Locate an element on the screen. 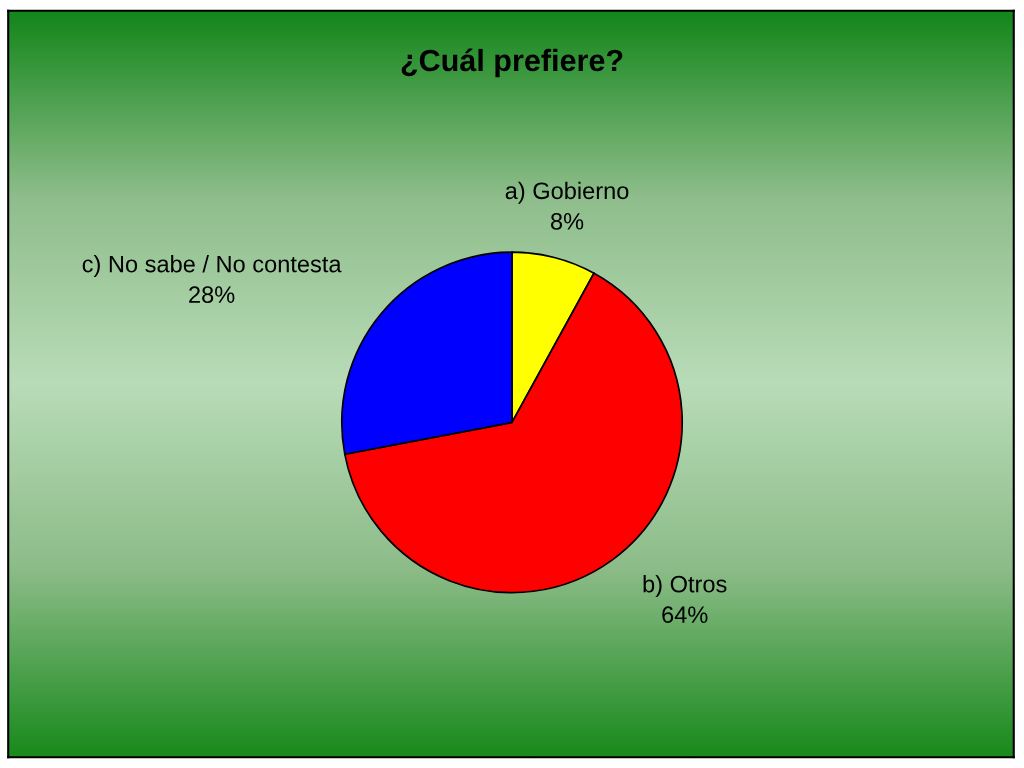 This screenshot has width=1024, height=768. data-label: 64% is located at coordinates (685, 615).